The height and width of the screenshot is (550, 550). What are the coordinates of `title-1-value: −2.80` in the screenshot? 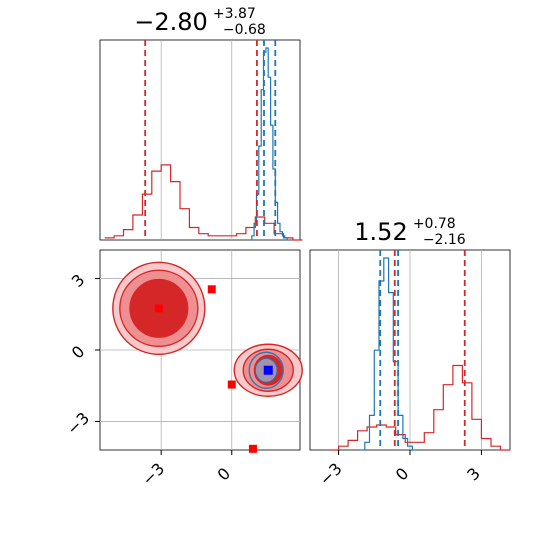 It's located at (171, 22).